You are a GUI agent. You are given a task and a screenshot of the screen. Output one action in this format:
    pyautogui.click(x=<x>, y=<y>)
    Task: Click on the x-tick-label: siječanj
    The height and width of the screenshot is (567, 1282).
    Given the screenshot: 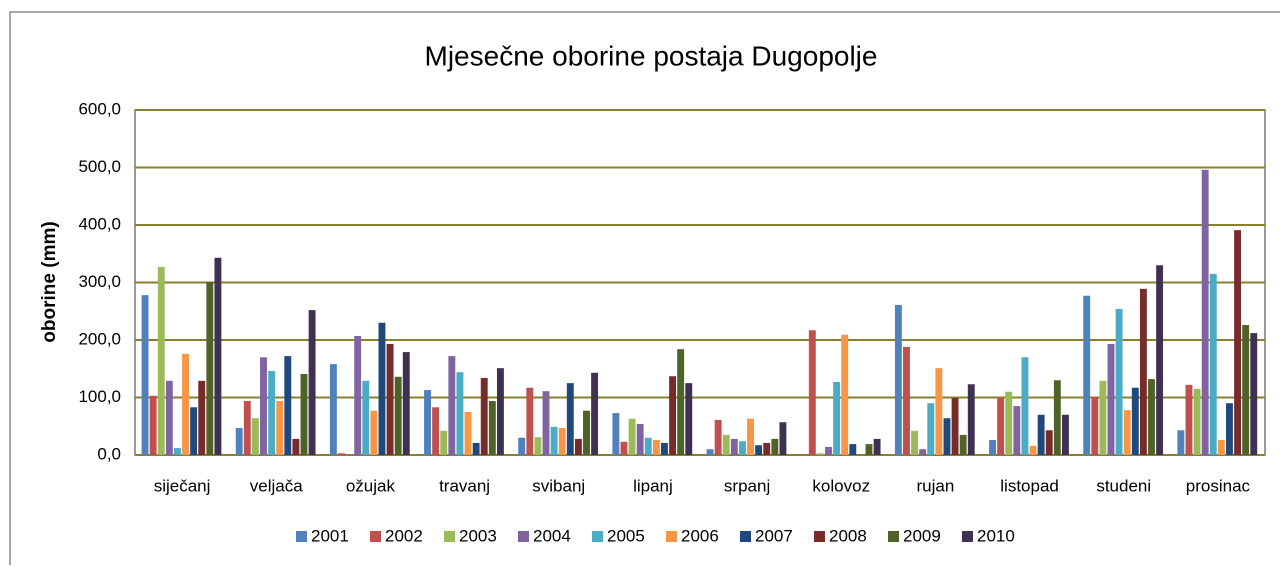 What is the action you would take?
    pyautogui.click(x=182, y=485)
    